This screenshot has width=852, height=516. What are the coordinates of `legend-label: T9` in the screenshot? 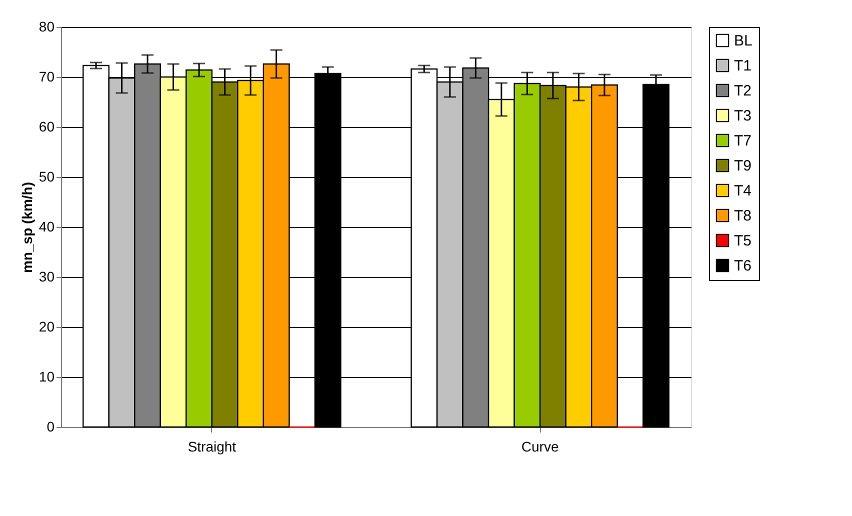 It's located at (743, 166).